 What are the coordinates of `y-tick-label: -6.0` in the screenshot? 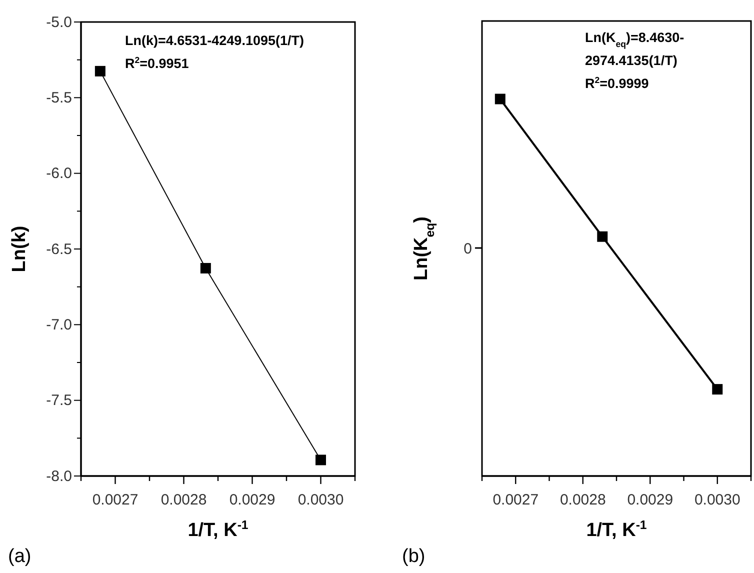 It's located at (59, 173).